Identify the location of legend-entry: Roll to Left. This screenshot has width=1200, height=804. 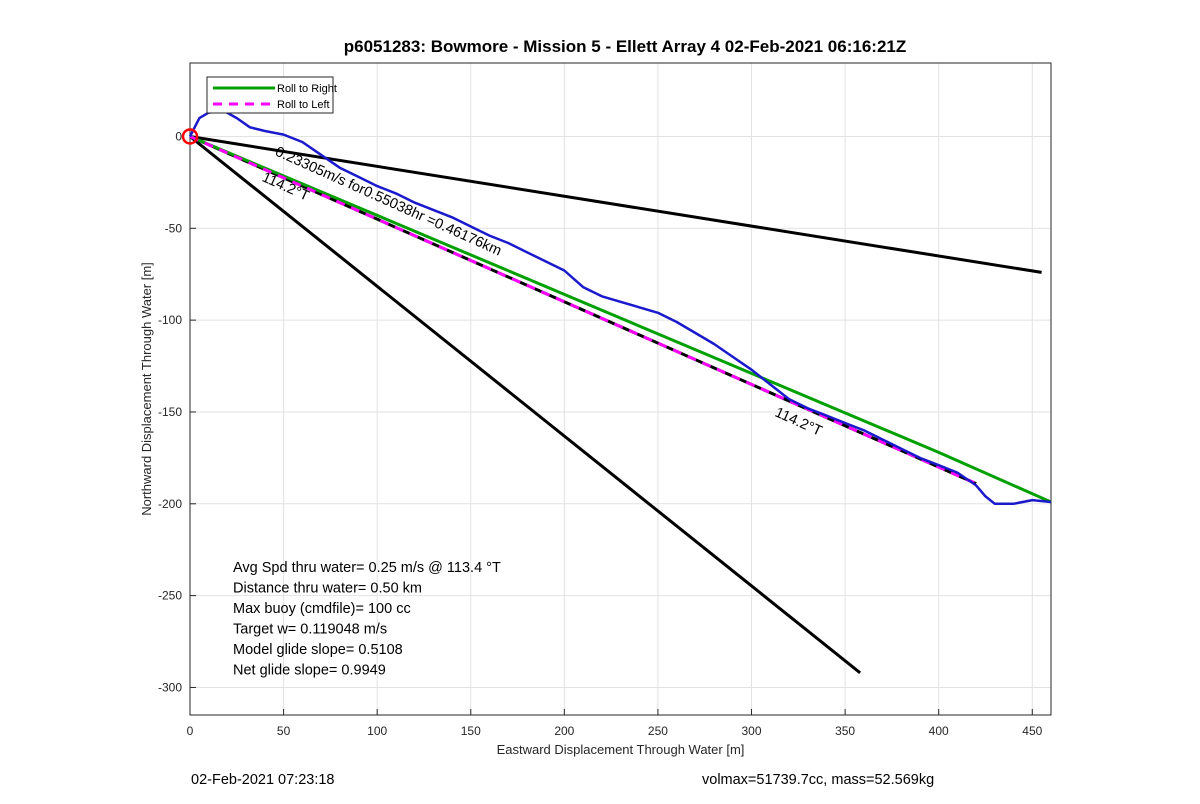
(303, 105).